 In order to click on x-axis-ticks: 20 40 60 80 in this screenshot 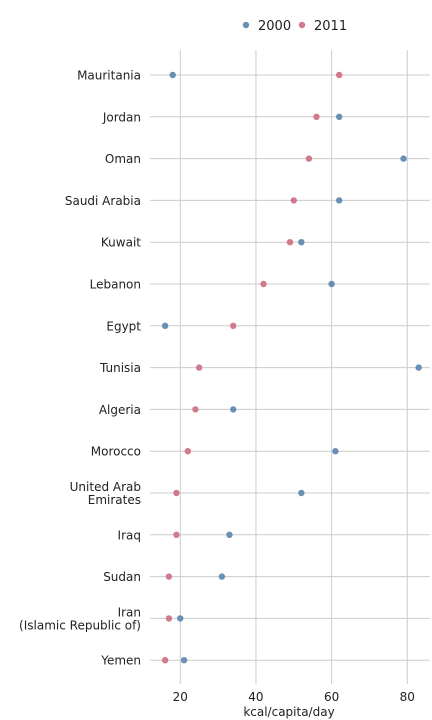, I will do `click(294, 697)`.